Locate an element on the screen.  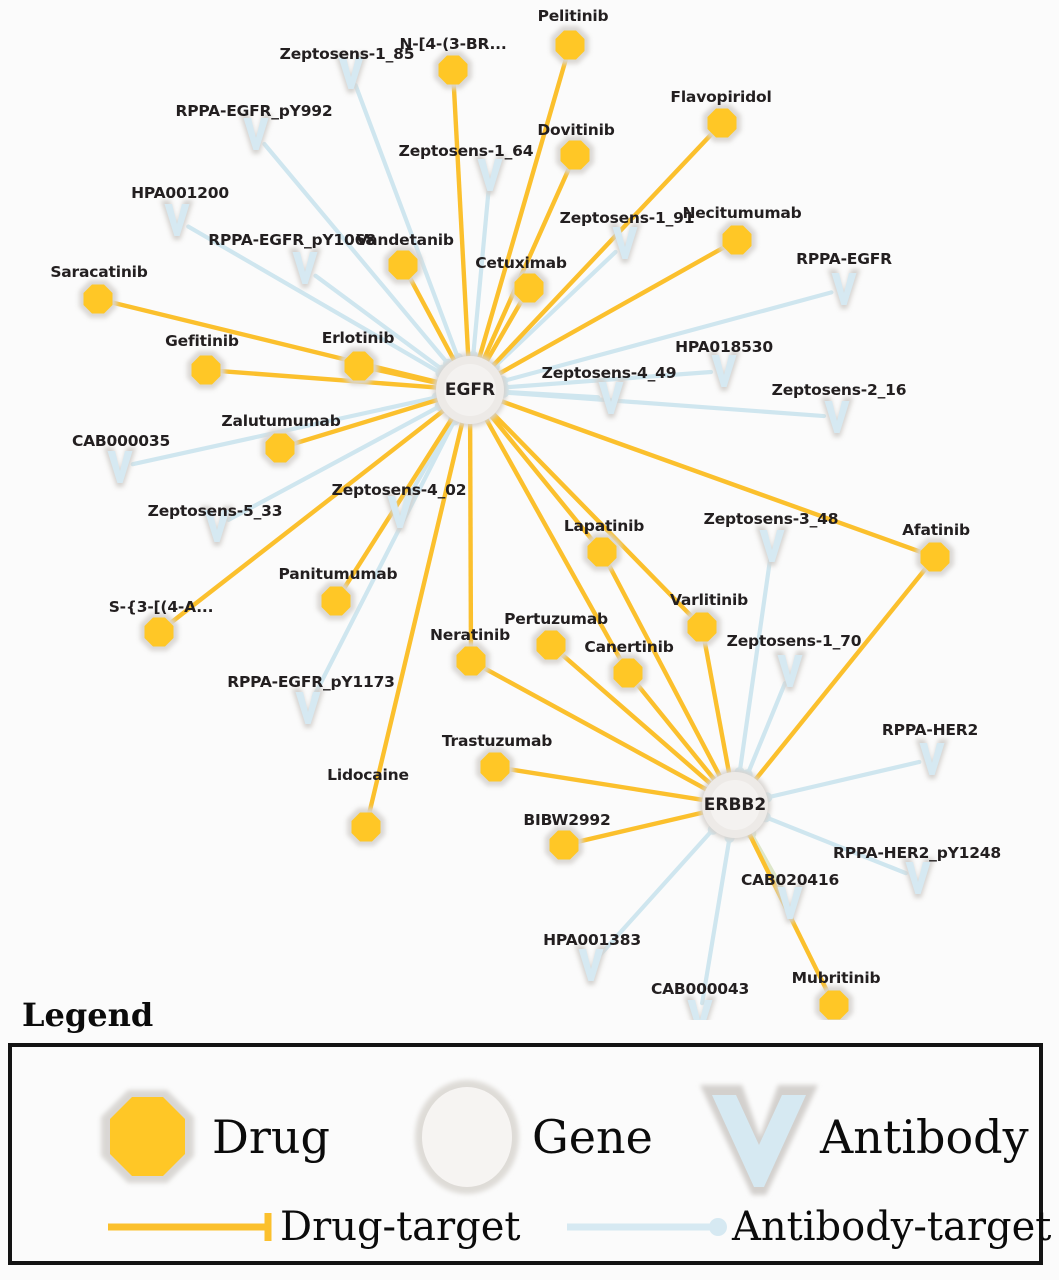
antibody-label: Zeptosens-4_02 is located at coordinates (399, 490).